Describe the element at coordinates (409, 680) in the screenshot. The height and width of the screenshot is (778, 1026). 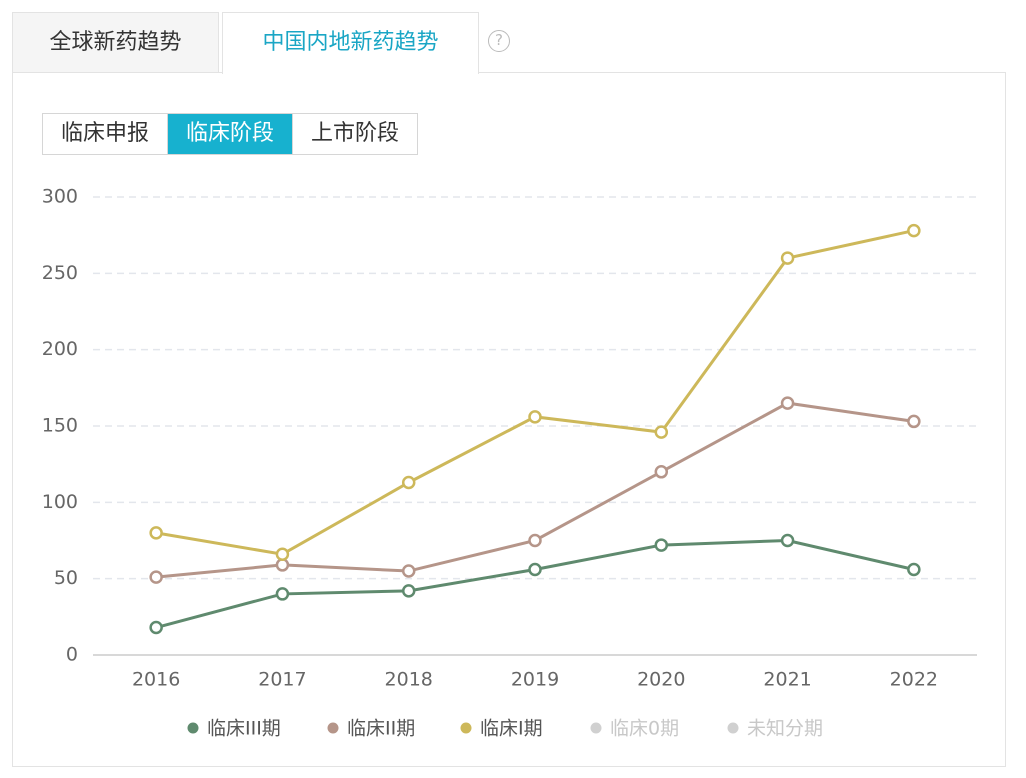
I see `x-tick-label: 2018` at that location.